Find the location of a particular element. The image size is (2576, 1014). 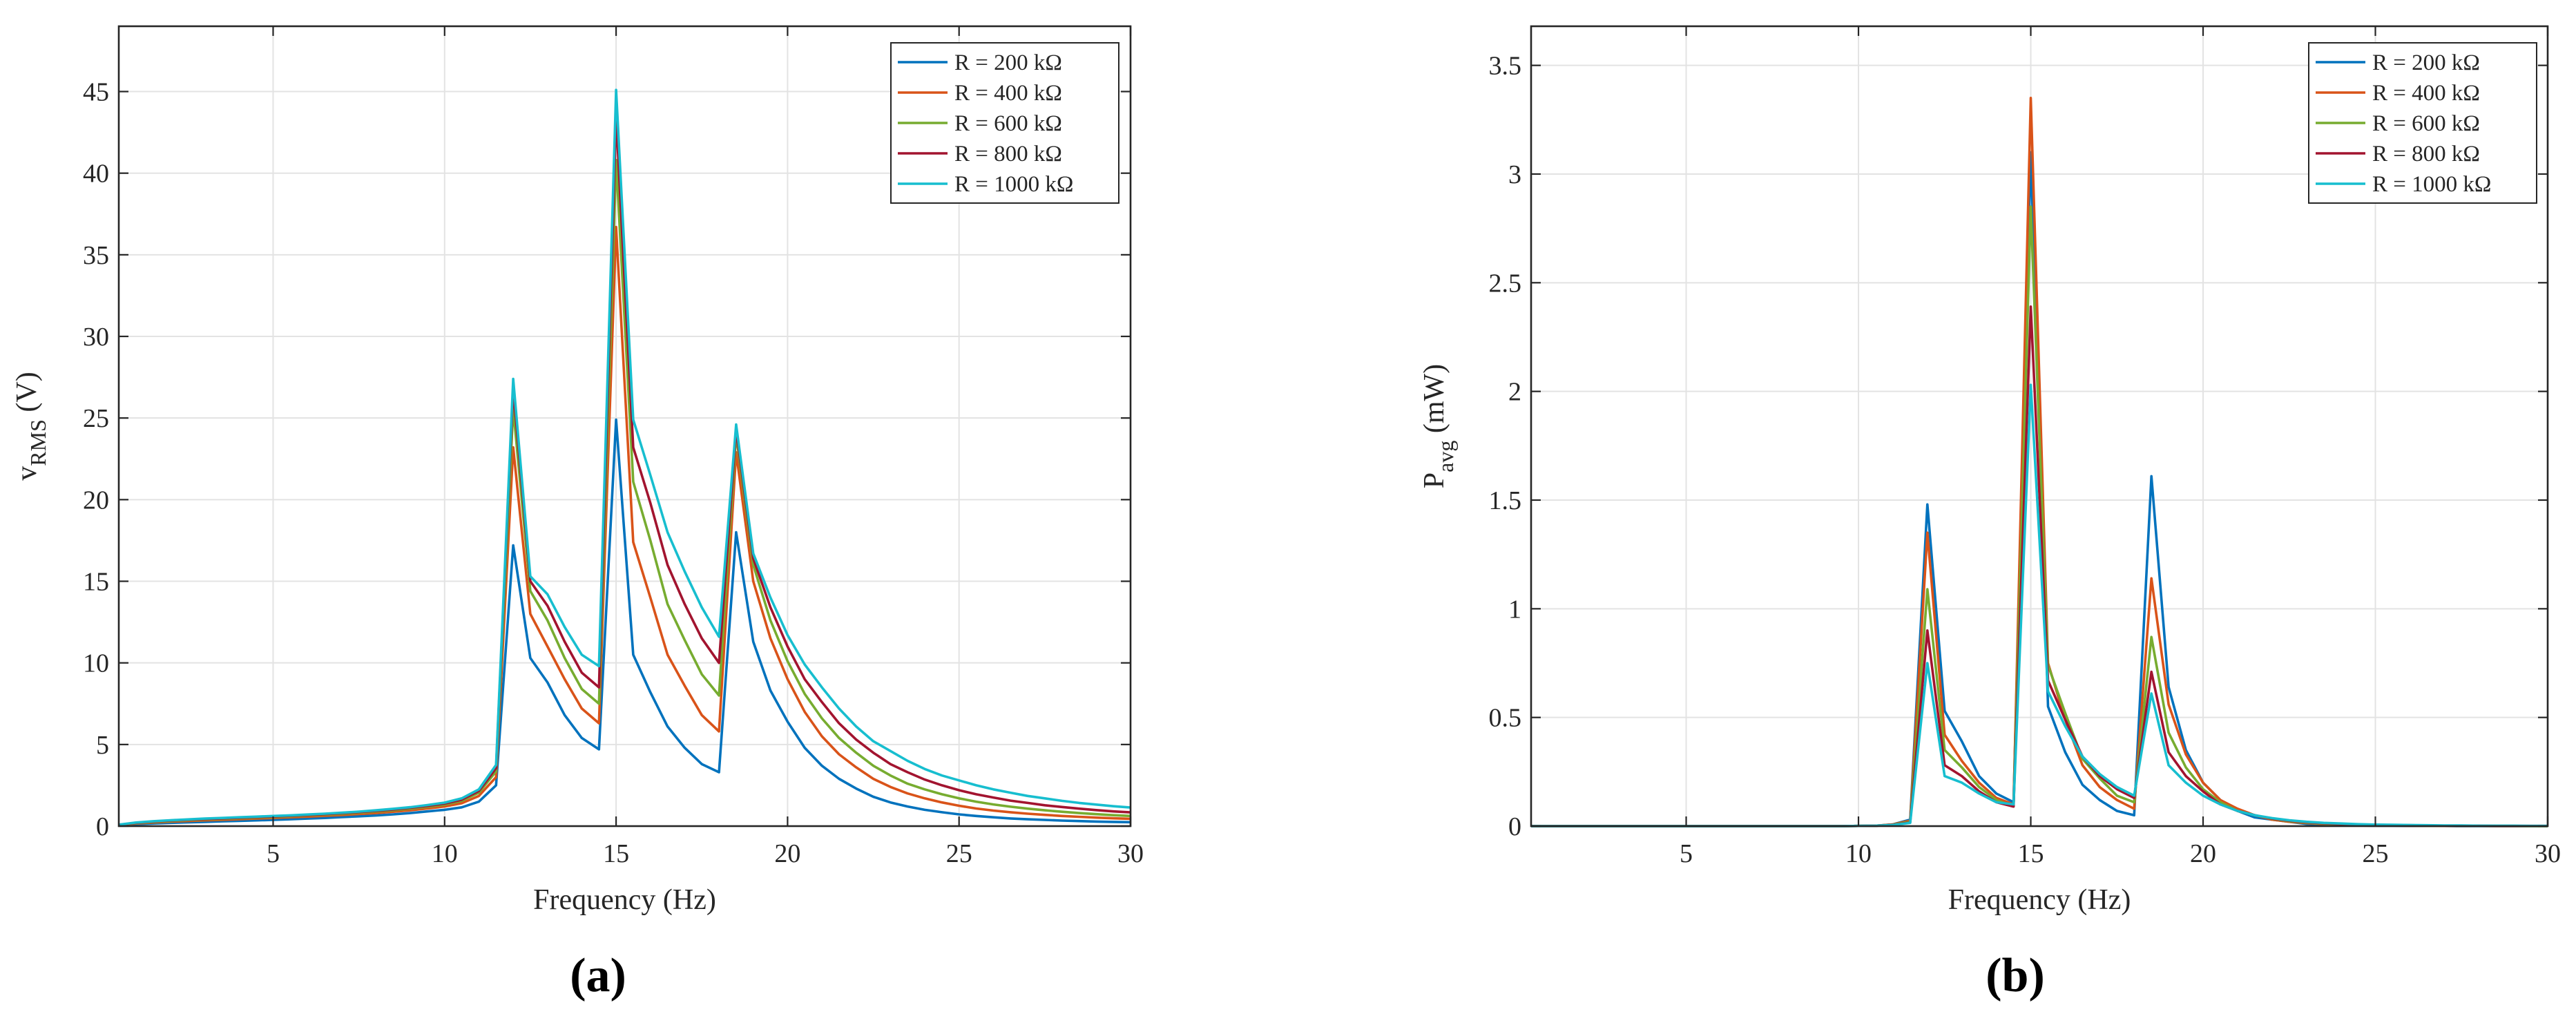

y-tick-label: 20 is located at coordinates (96, 501).